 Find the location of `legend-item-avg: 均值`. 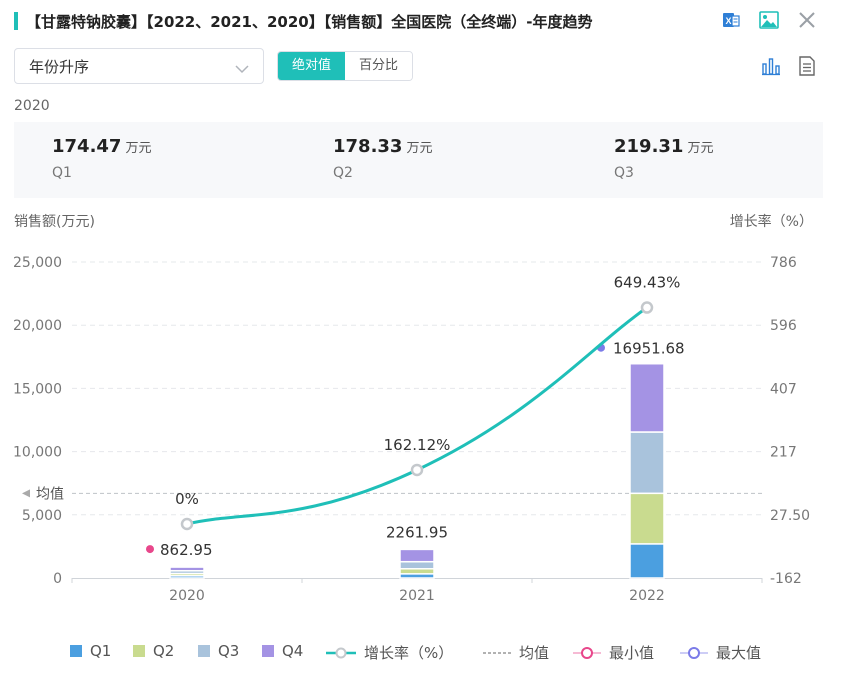

legend-item-avg: 均值 is located at coordinates (516, 652).